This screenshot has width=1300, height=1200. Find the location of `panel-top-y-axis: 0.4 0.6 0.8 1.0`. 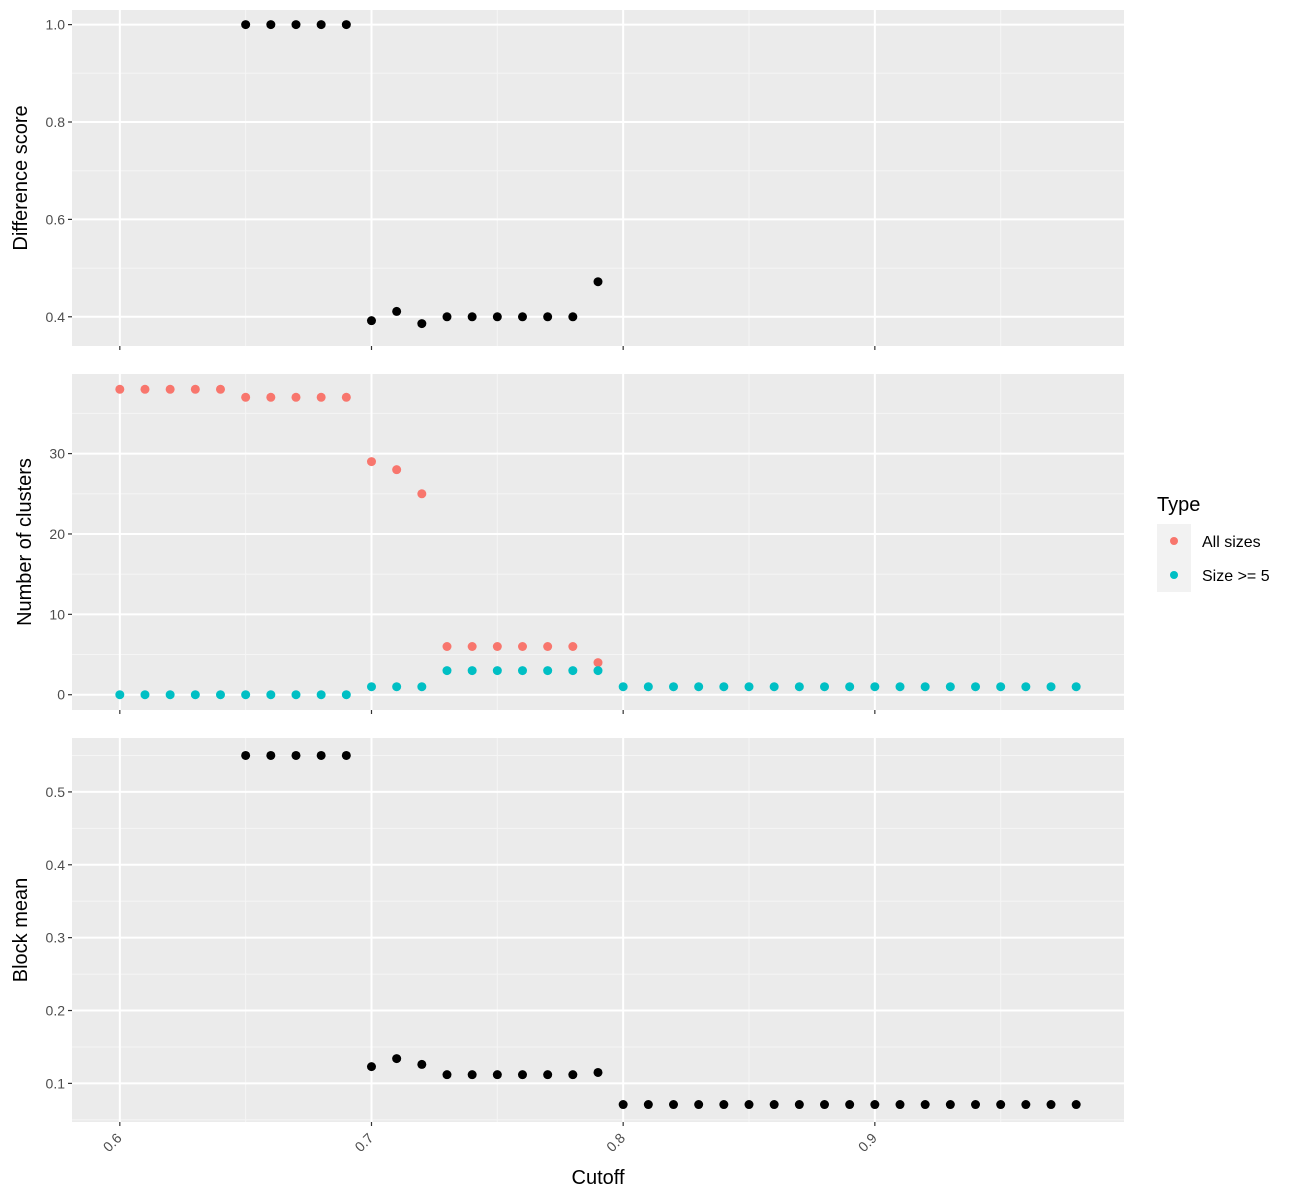

panel-top-y-axis: 0.4 0.6 0.8 1.0 is located at coordinates (59, 171).